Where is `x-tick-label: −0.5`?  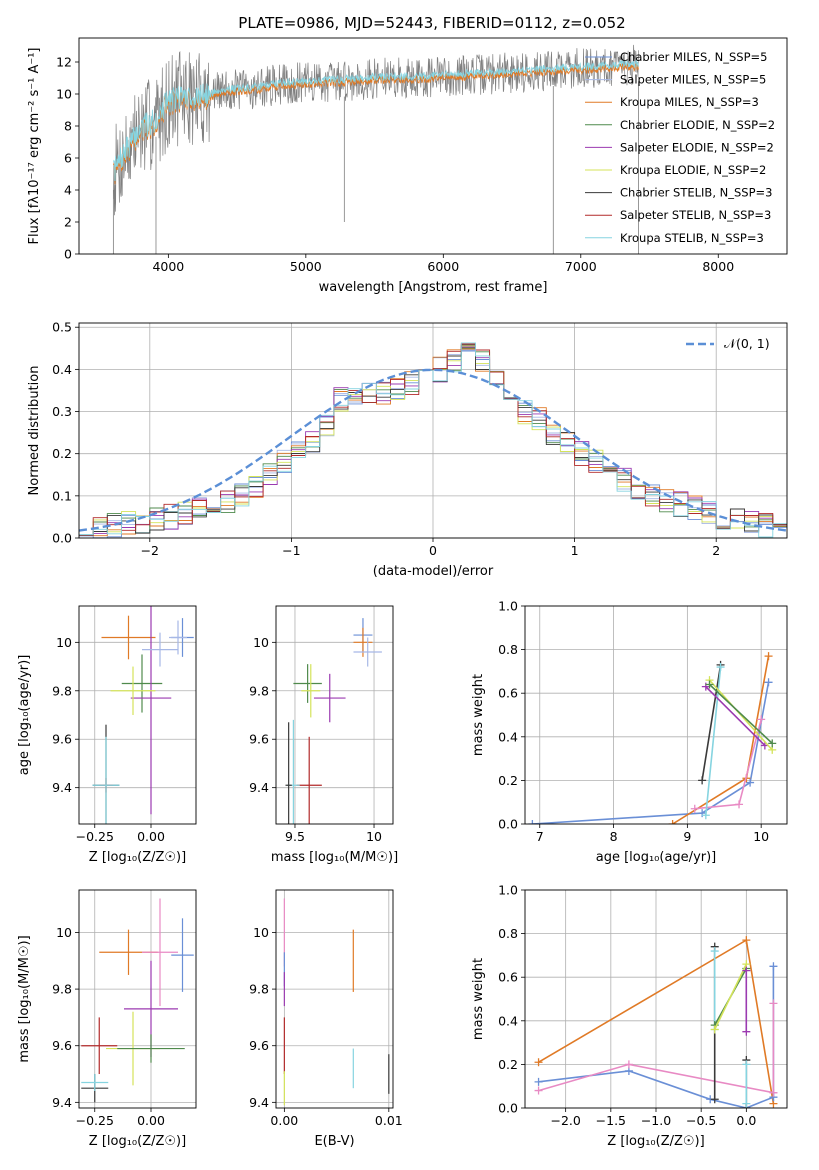 x-tick-label: −0.5 is located at coordinates (701, 1120).